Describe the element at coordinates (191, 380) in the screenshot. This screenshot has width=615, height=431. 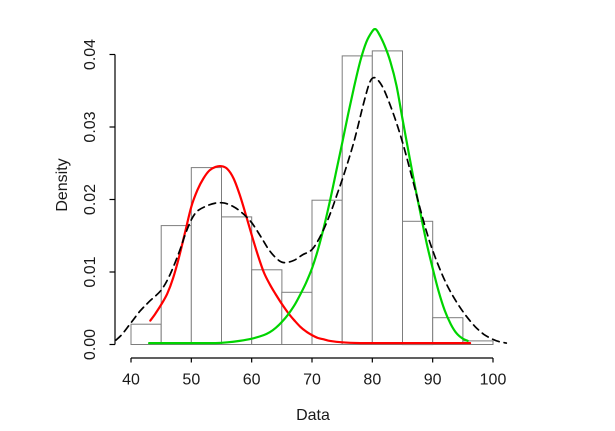
I see `x-tick-label: 50` at that location.